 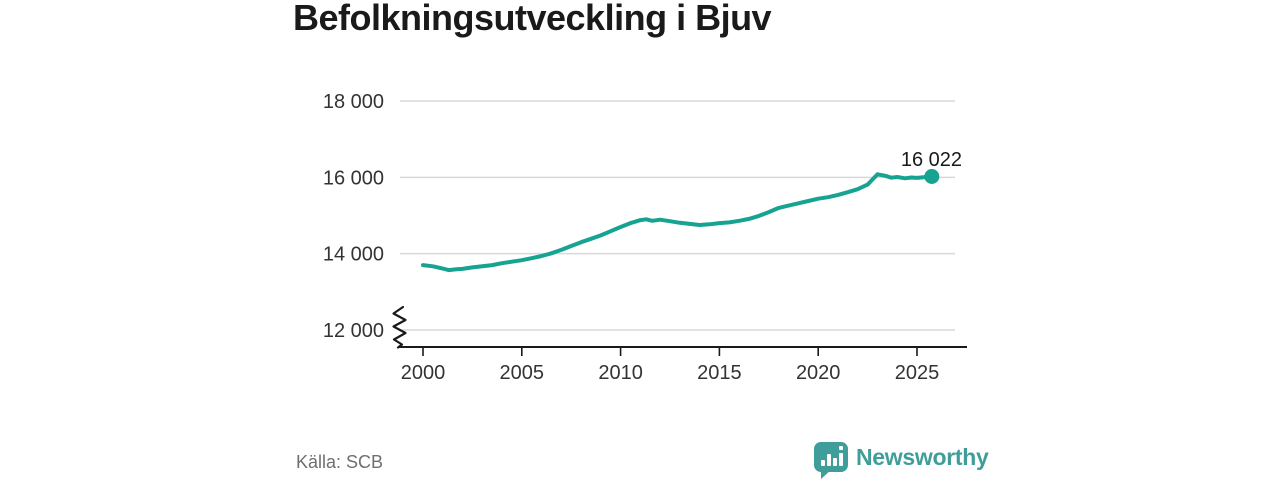 I want to click on y-tick-label: 18 000, so click(x=353, y=102).